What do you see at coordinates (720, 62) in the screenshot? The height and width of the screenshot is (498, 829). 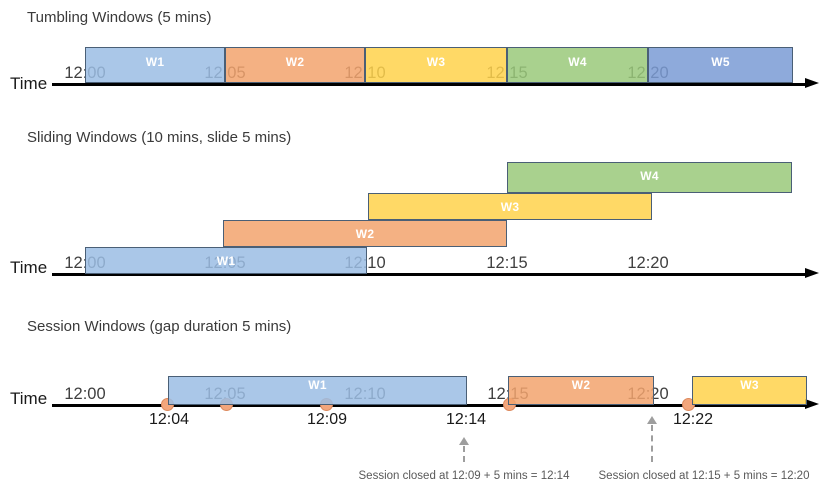 I see `window-label: W5` at bounding box center [720, 62].